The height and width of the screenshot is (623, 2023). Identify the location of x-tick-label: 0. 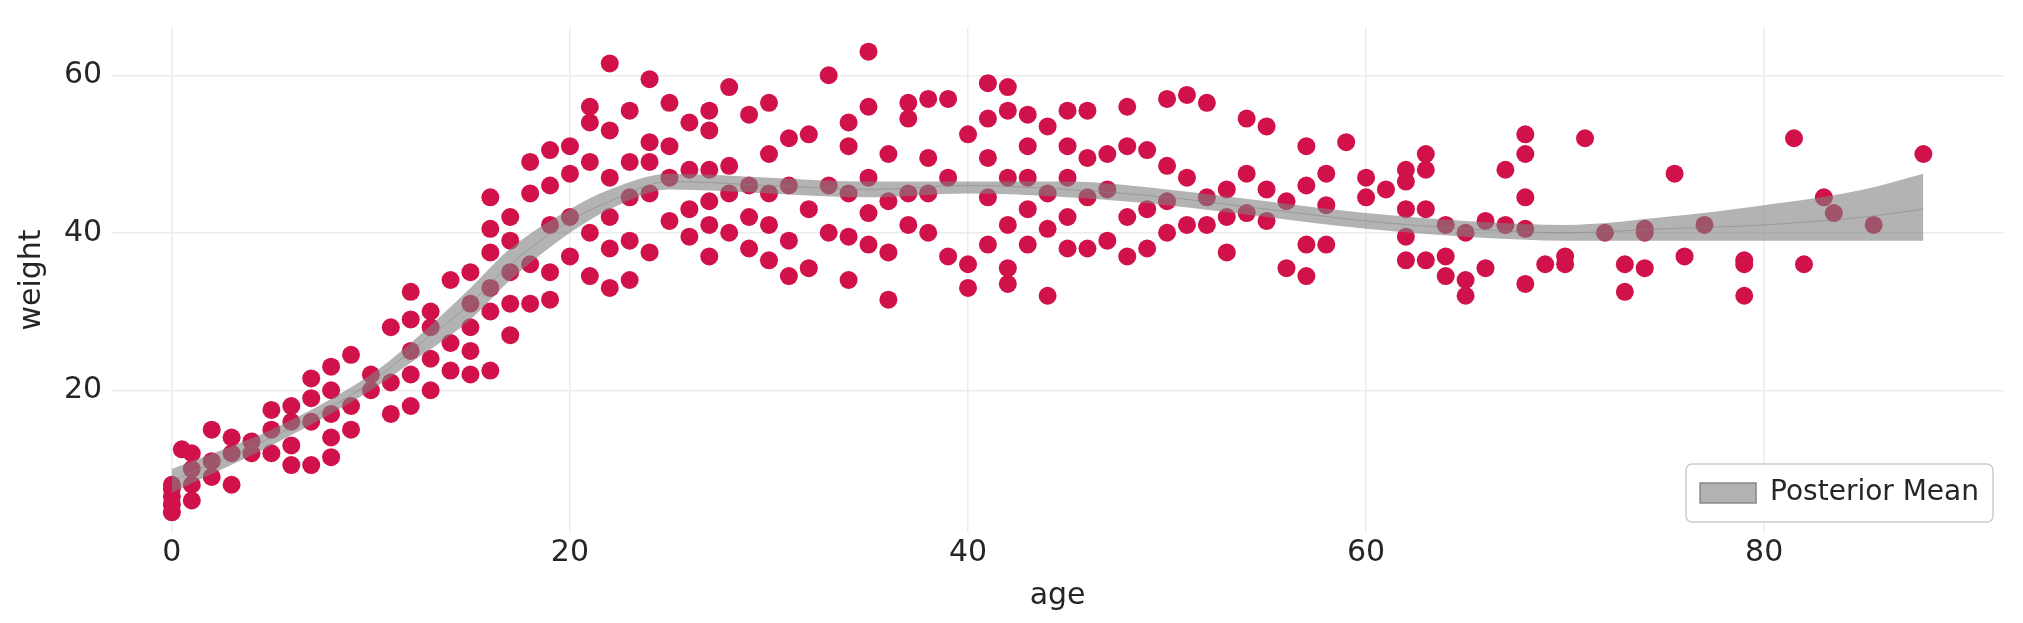
(172, 550).